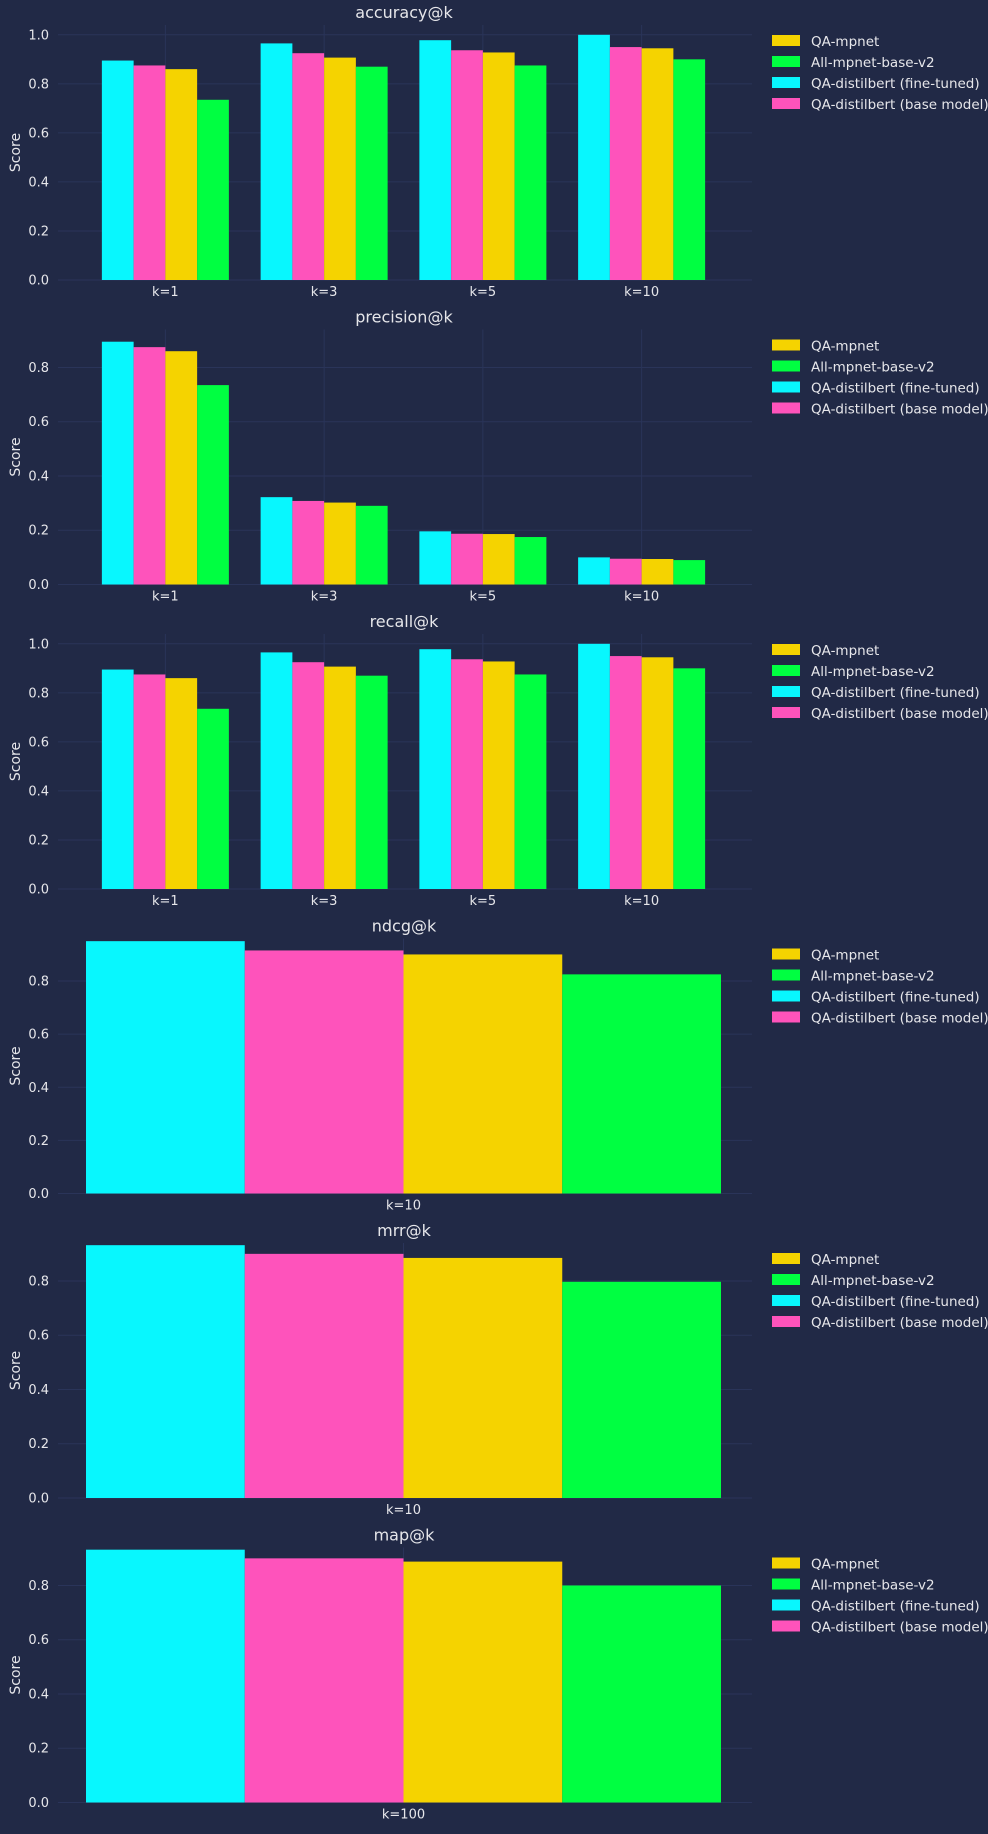 The image size is (988, 1834). Describe the element at coordinates (340, 543) in the screenshot. I see `bar-qa-mpnet-k3` at that location.